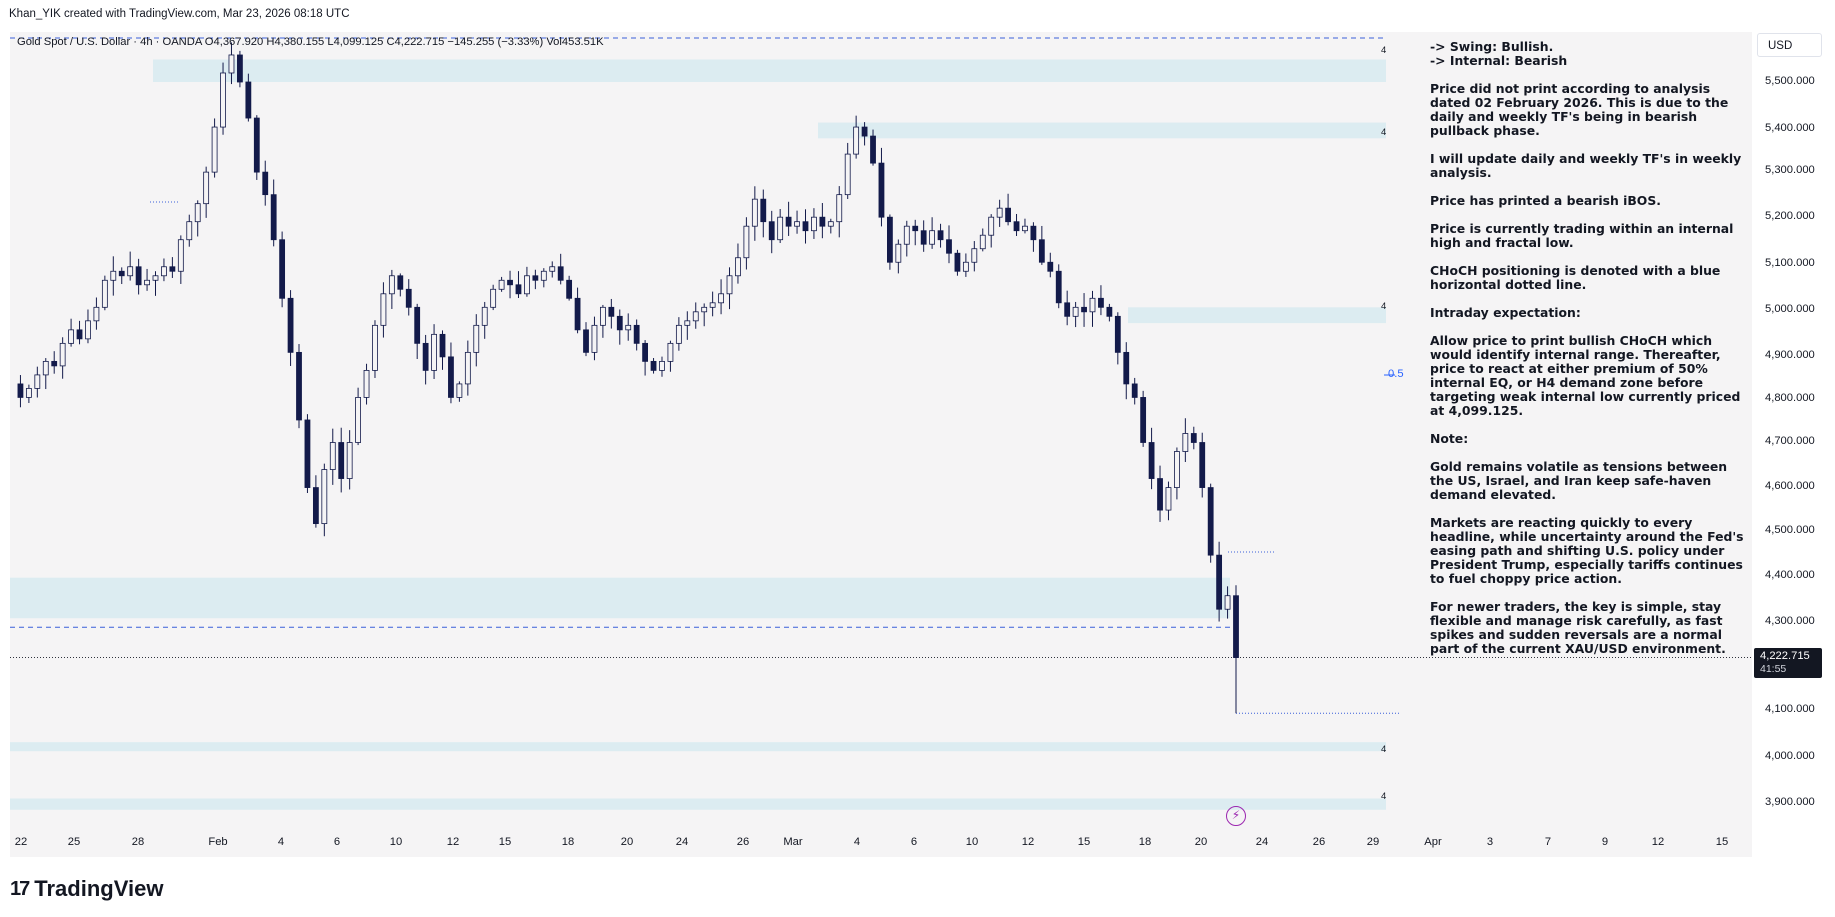 The height and width of the screenshot is (917, 1835). I want to click on price-tick-label: 4,900.000, so click(1790, 355).